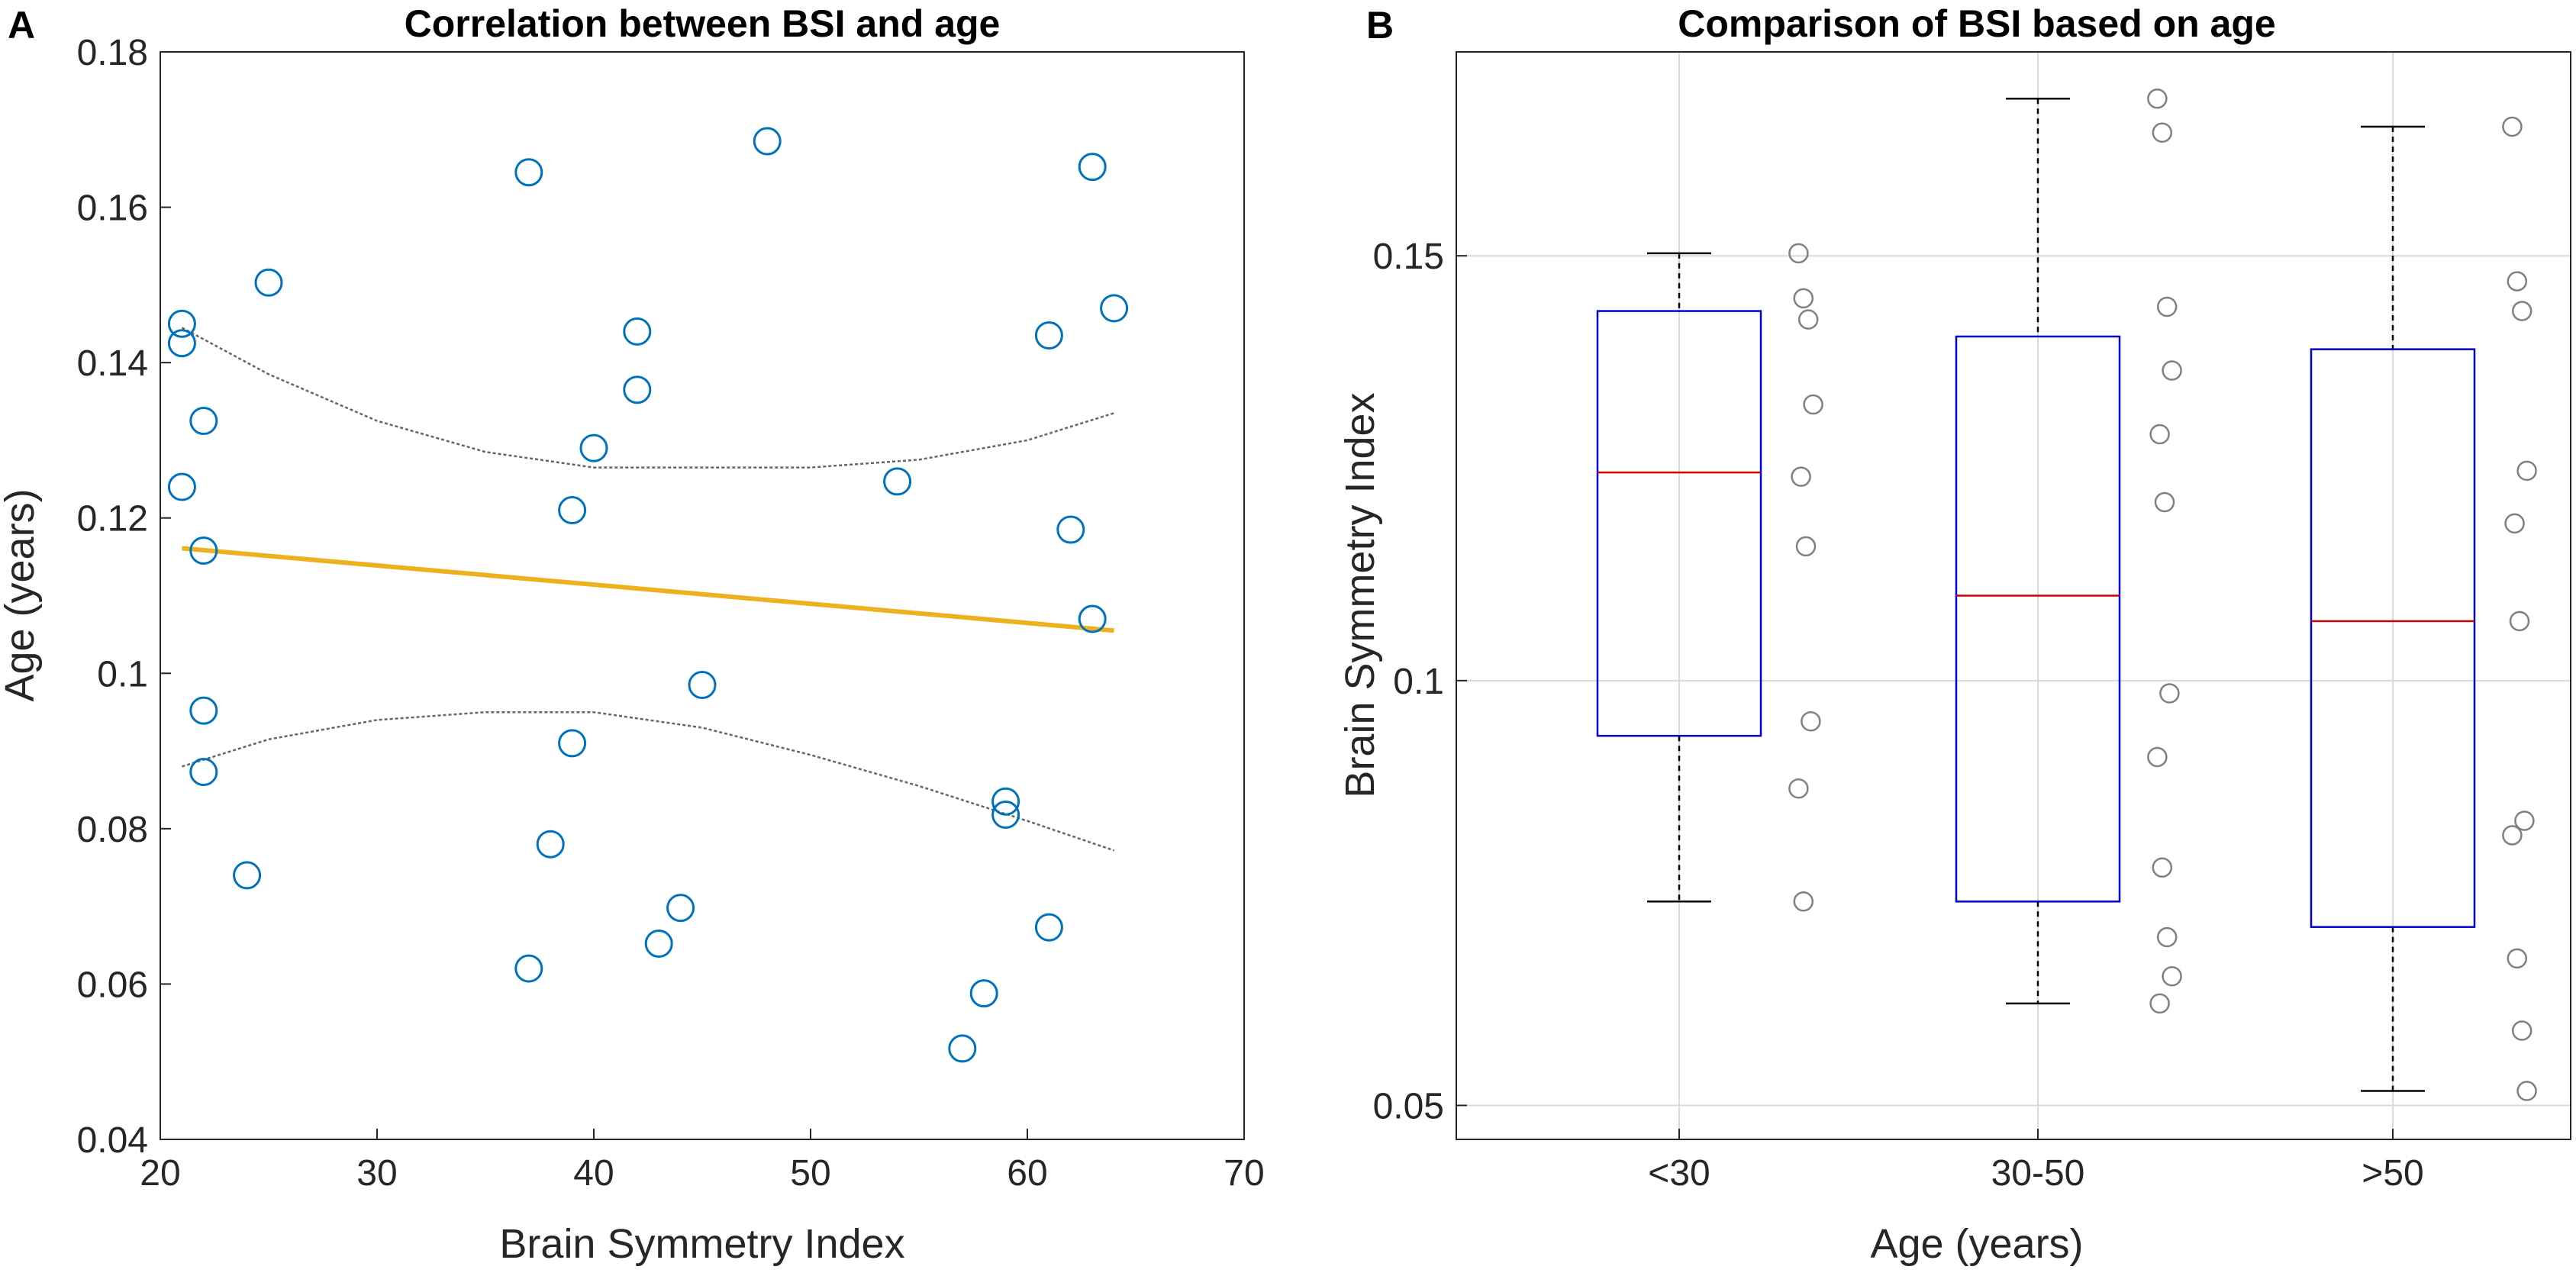  I want to click on panel-a-confidence-band, so click(648, 589).